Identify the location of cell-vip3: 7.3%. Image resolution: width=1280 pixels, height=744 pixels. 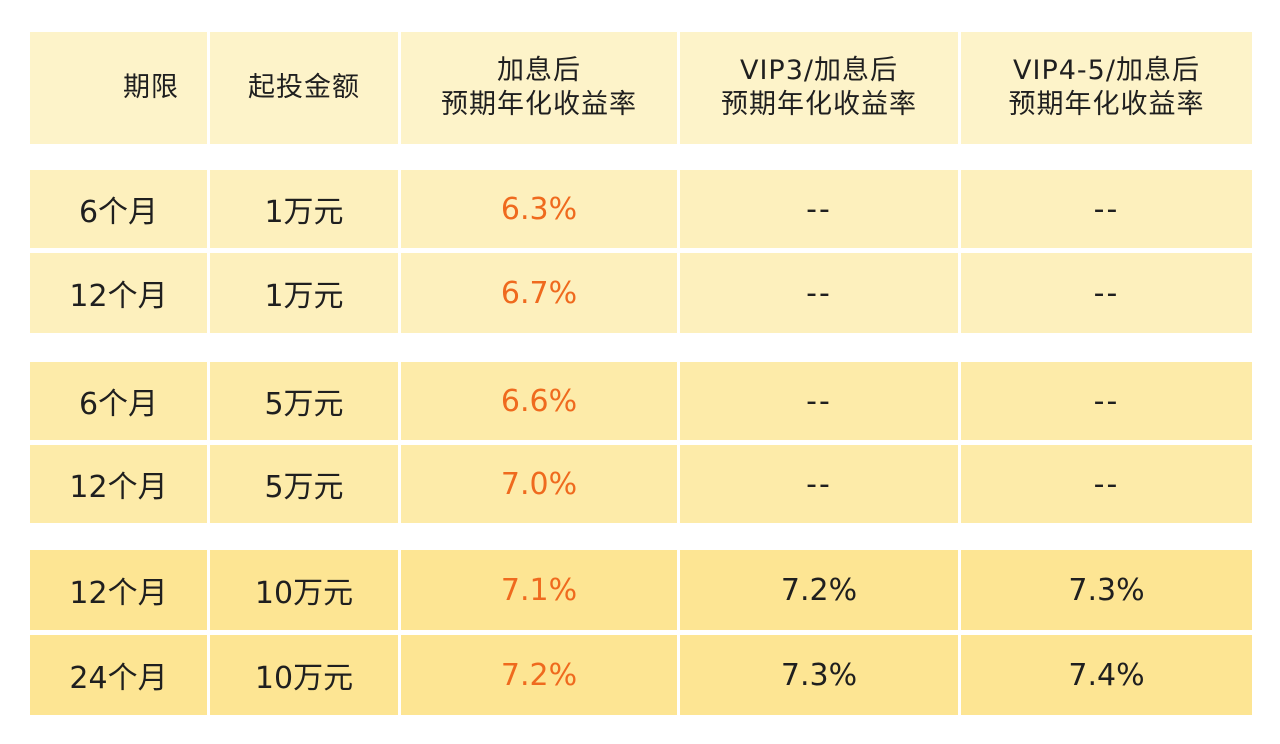
(819, 675).